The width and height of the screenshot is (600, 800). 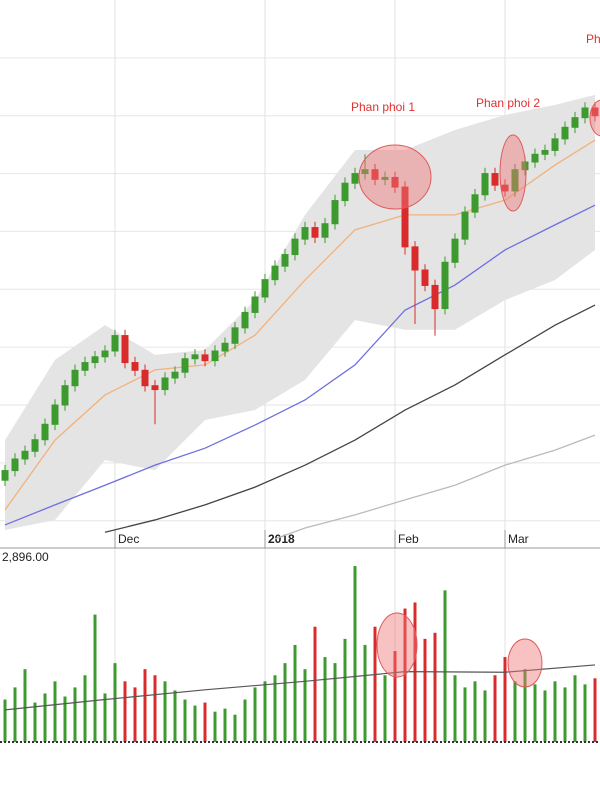 I want to click on x-tick-label: 2018, so click(x=281, y=539).